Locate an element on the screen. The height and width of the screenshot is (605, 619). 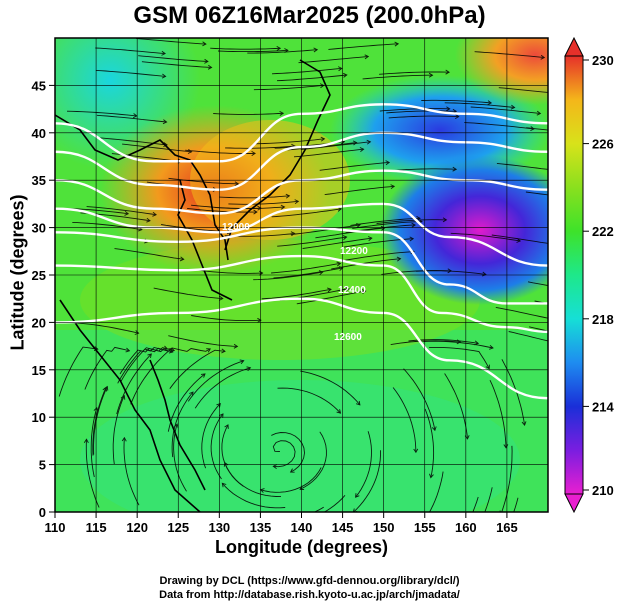
x-tick-label: 155 is located at coordinates (425, 527).